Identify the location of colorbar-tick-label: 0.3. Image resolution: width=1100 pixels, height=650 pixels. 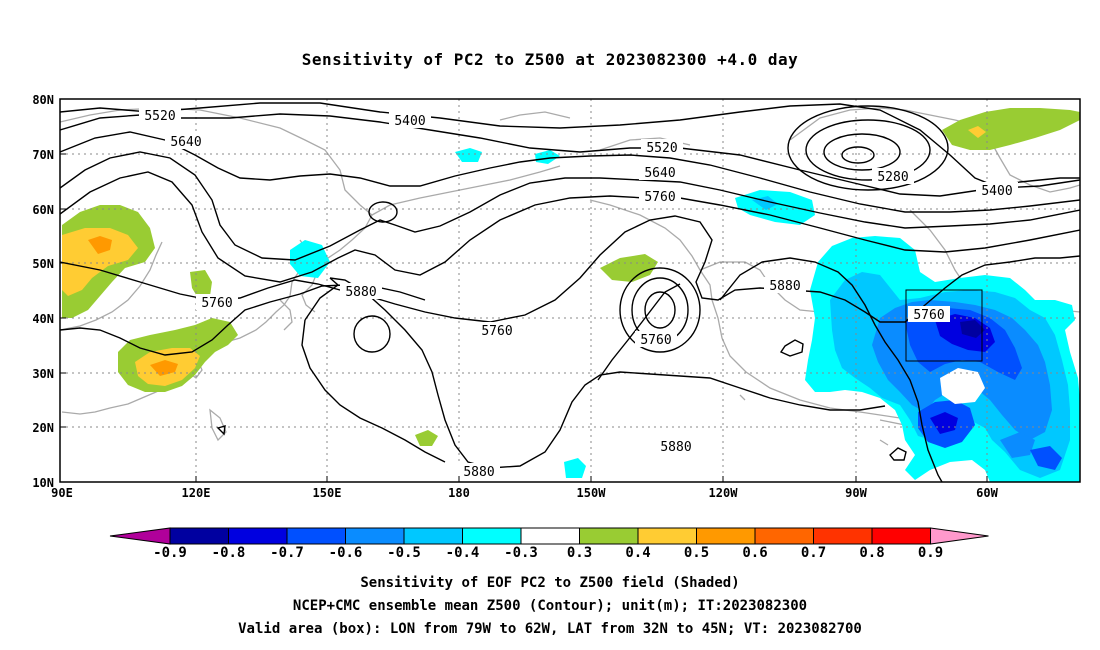
(579, 553).